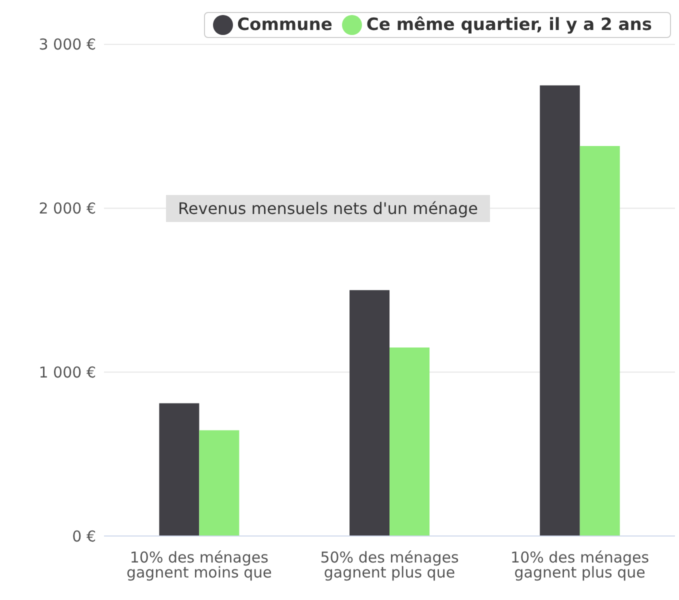 This screenshot has width=679, height=600. Describe the element at coordinates (67, 45) in the screenshot. I see `y-tick-label: 3 000 €` at that location.